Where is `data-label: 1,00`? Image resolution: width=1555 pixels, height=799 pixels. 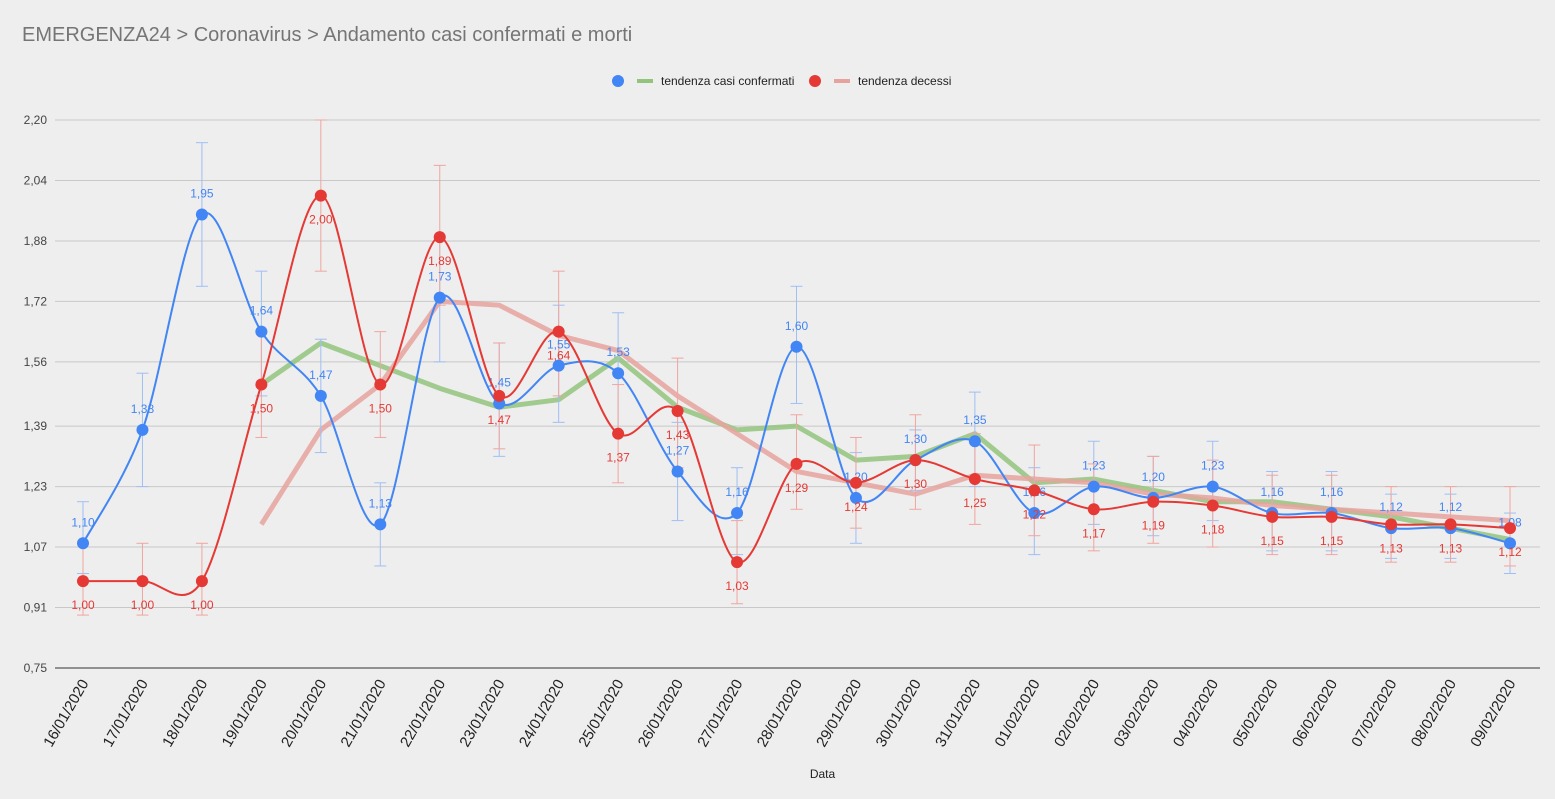 data-label: 1,00 is located at coordinates (83, 605).